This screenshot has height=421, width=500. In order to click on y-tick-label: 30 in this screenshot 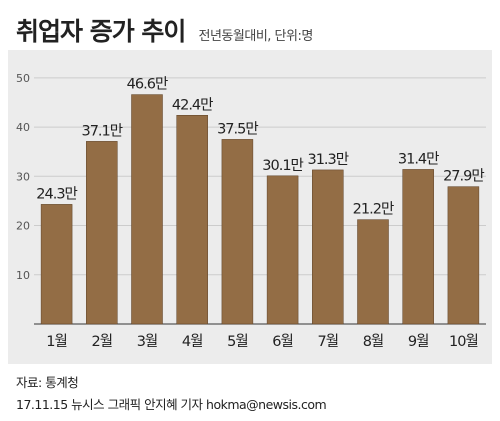, I will do `click(23, 176)`.